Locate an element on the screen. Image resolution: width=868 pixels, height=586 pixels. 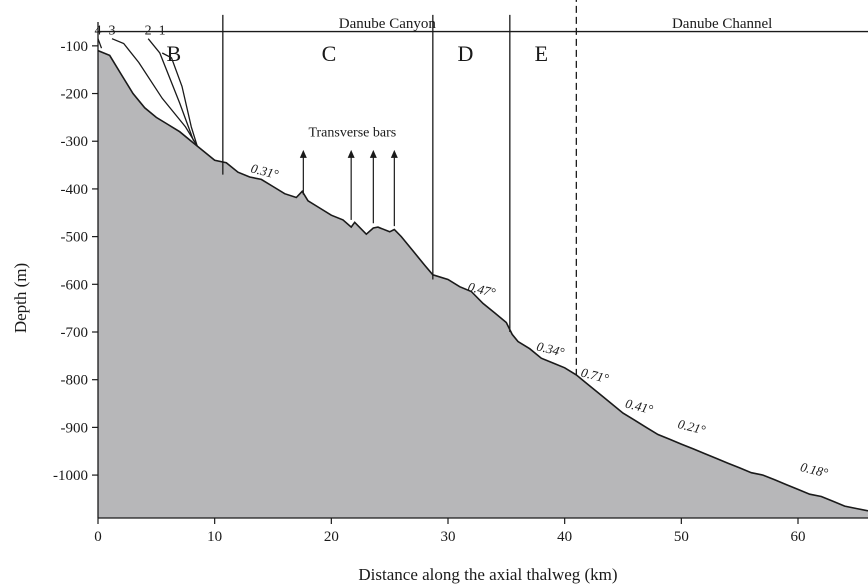
y-tick-label: -500 is located at coordinates (75, 238).